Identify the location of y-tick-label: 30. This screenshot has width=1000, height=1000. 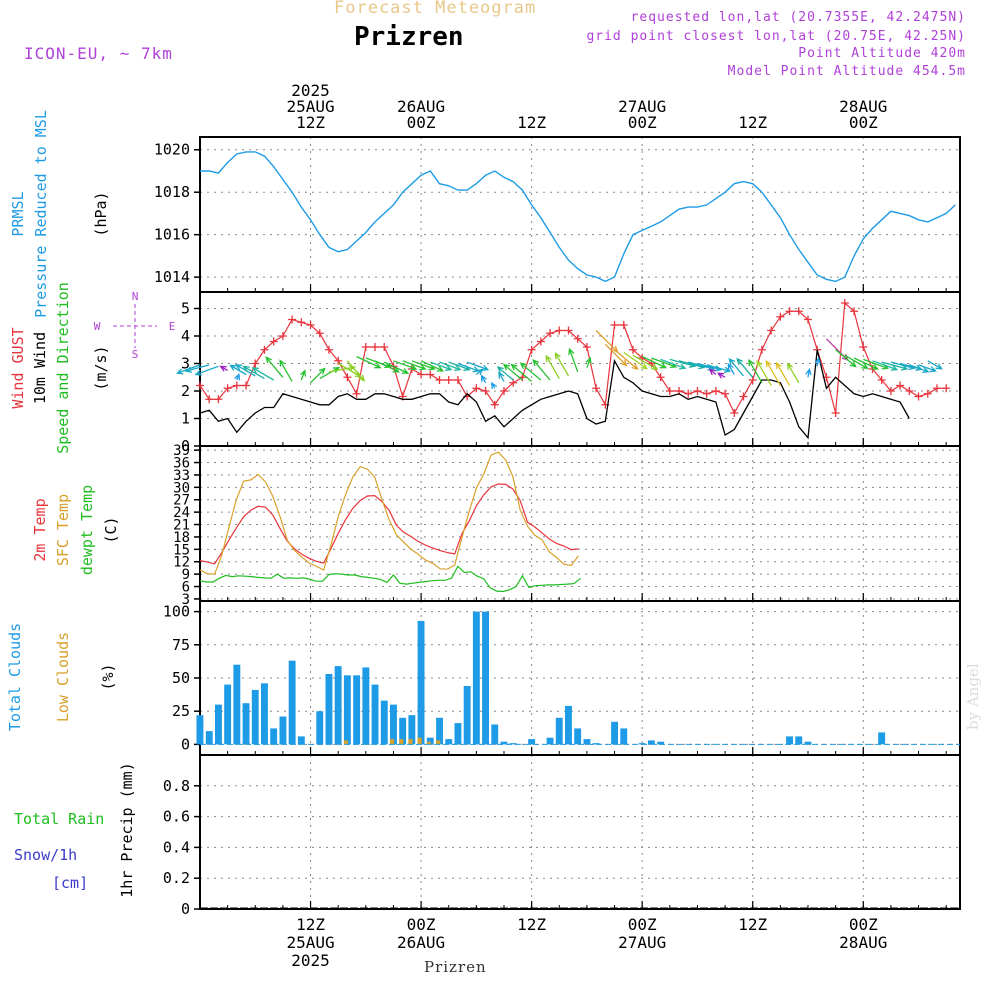
(181, 488).